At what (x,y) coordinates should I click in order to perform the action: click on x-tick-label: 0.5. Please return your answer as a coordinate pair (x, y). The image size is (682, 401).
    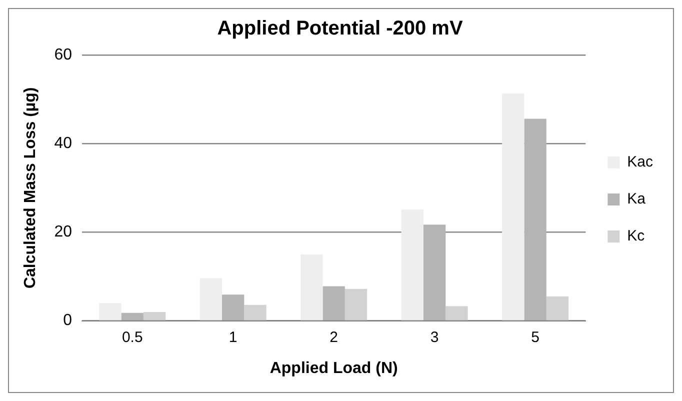
    Looking at the image, I should click on (132, 337).